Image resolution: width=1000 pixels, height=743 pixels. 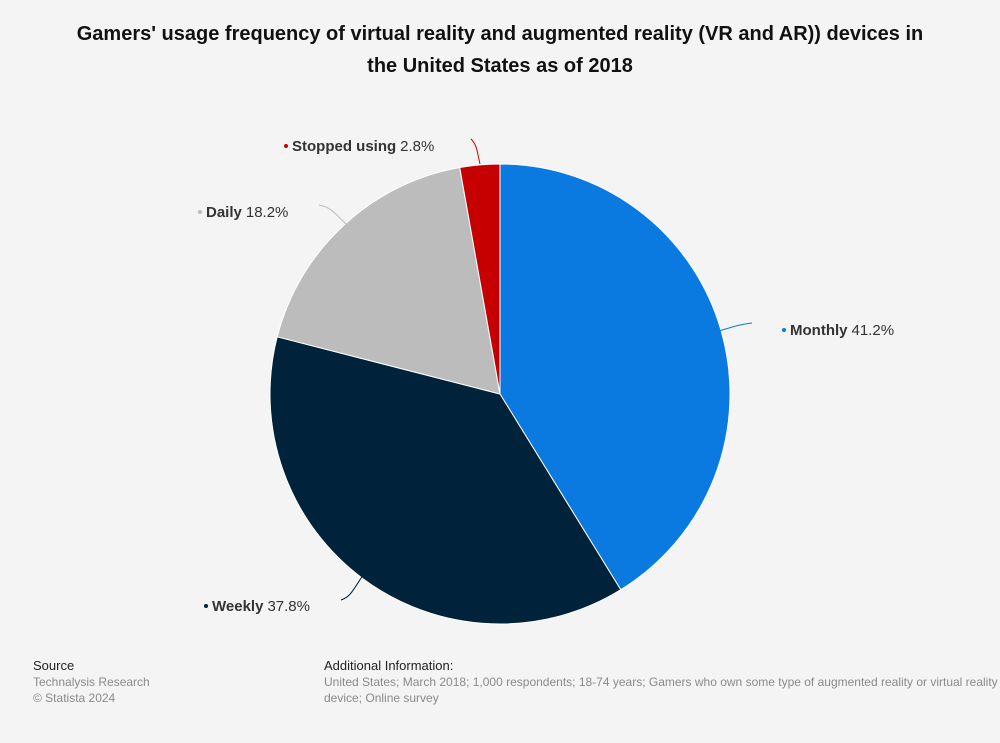 What do you see at coordinates (54, 665) in the screenshot?
I see `source-heading: Source` at bounding box center [54, 665].